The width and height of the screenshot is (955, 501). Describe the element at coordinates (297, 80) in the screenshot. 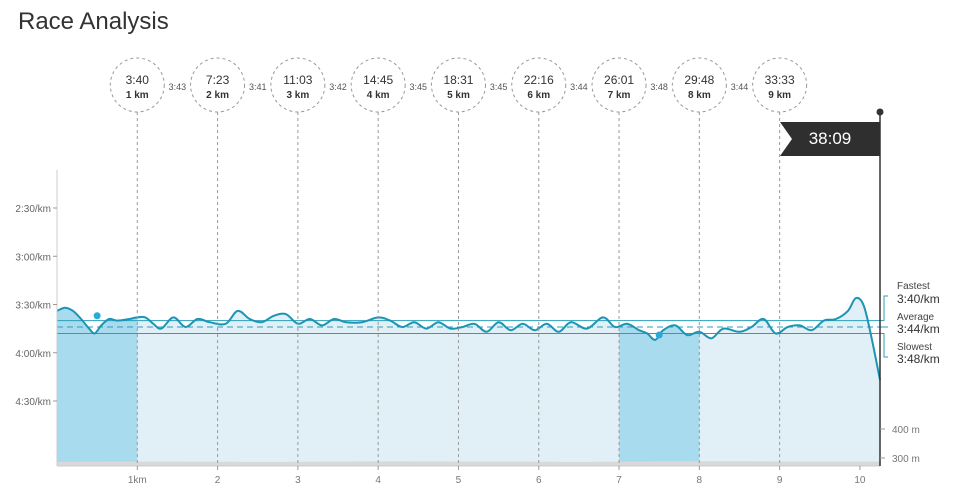

I see `split-time: 11:03` at that location.